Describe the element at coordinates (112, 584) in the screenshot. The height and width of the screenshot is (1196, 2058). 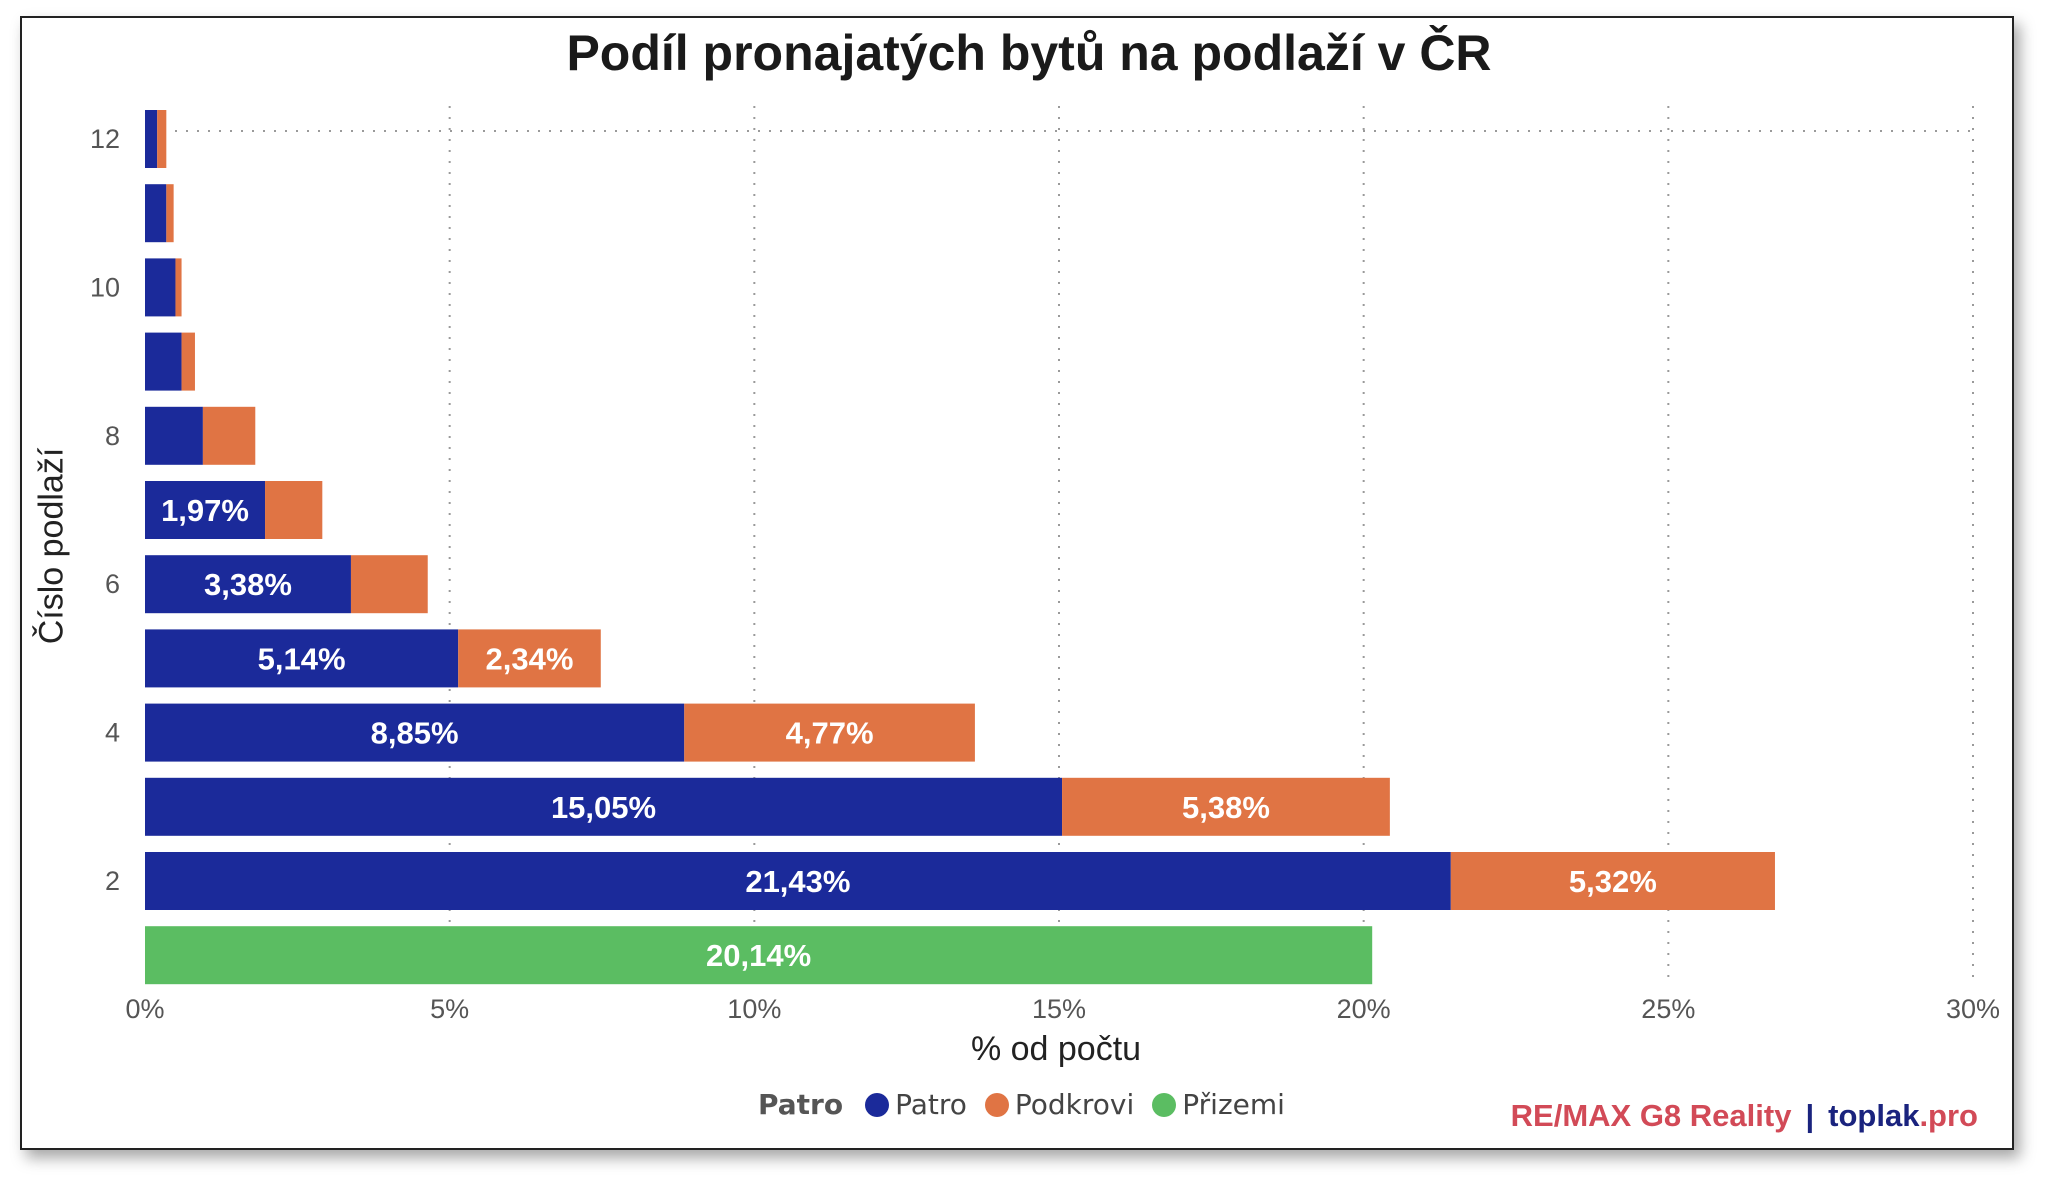
I see `y-tick-label: 6` at that location.